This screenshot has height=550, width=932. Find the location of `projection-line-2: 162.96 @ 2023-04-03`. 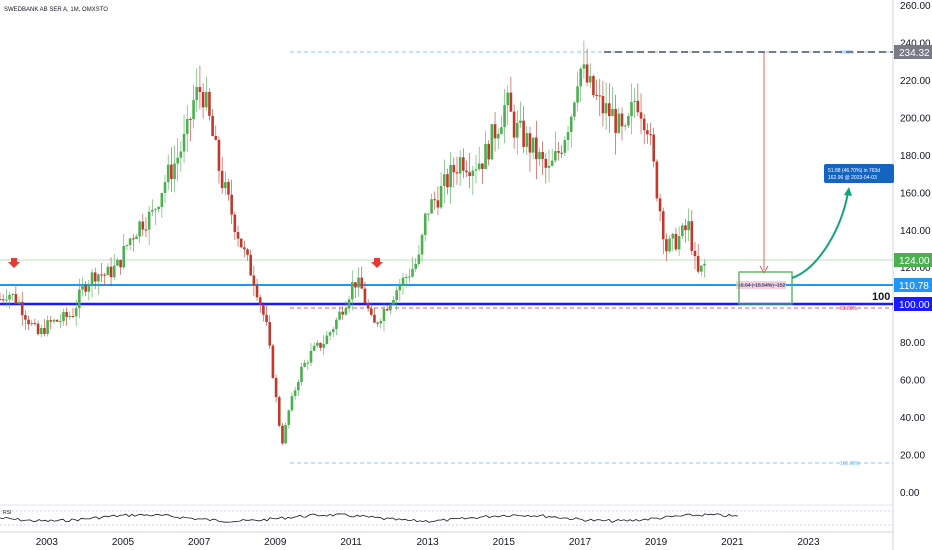

projection-line-2: 162.96 @ 2023-04-03 is located at coordinates (852, 178).